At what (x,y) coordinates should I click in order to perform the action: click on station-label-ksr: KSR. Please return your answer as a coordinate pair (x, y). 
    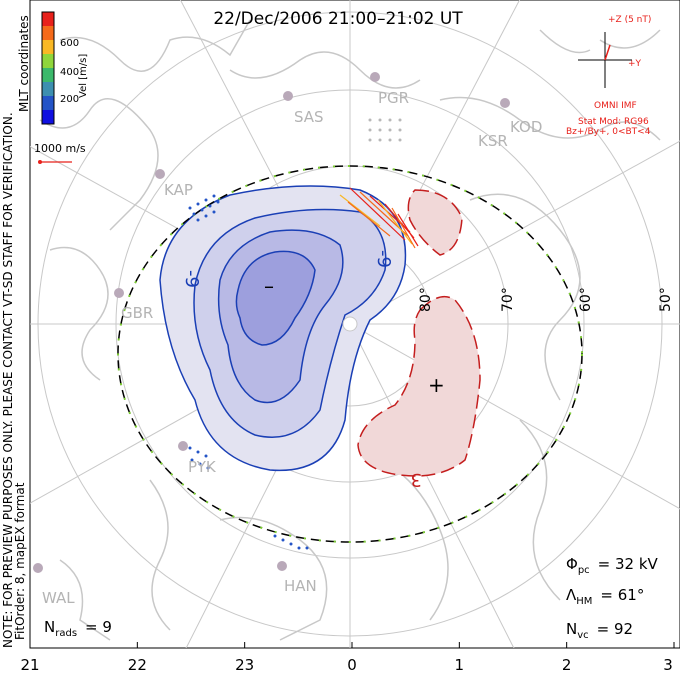
    Looking at the image, I should click on (493, 141).